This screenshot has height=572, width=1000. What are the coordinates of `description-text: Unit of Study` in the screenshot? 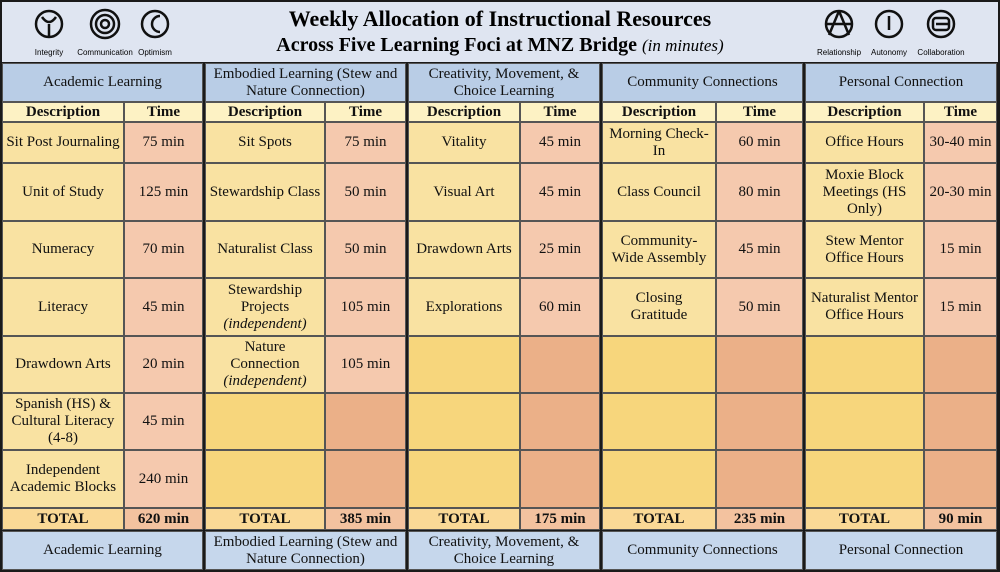 It's located at (63, 191).